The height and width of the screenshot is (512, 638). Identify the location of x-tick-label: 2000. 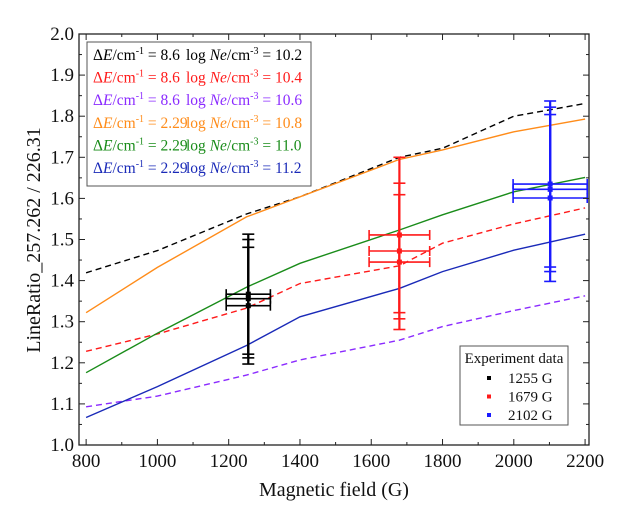
(514, 461).